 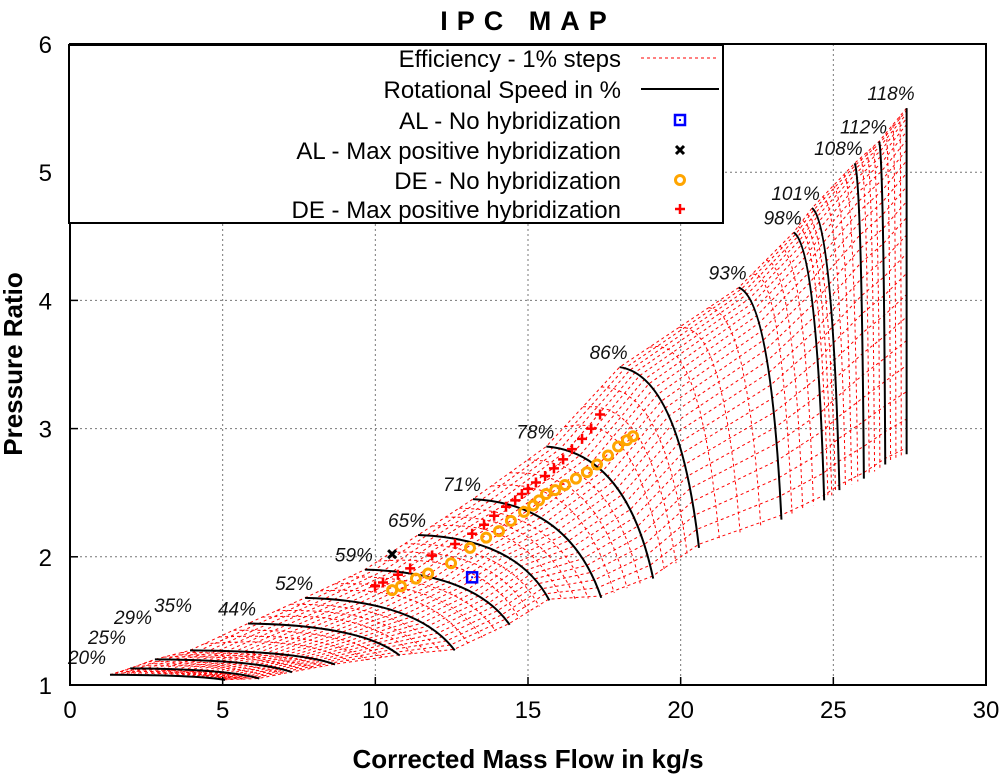 I want to click on y-tick-label: 2, so click(x=45, y=558).